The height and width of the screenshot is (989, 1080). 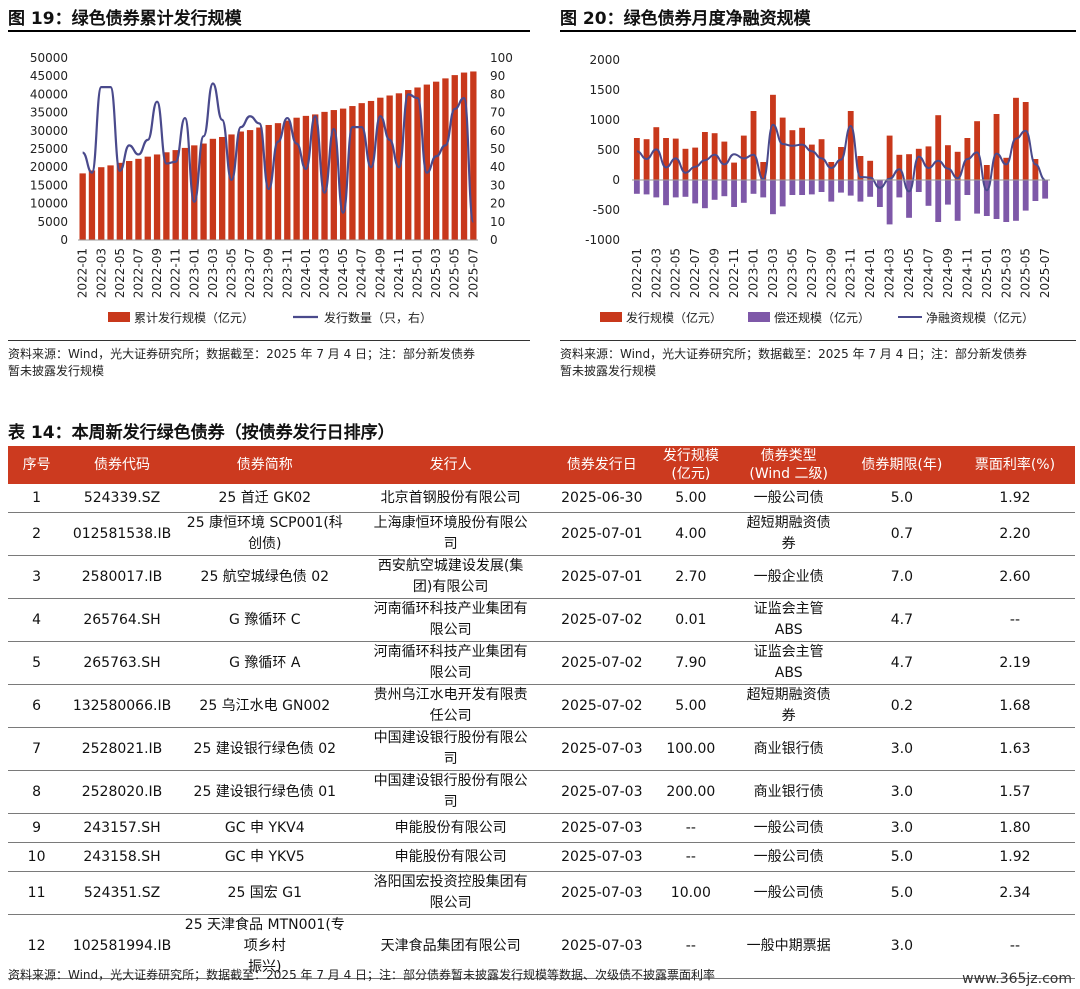 What do you see at coordinates (122, 498) in the screenshot?
I see `table-cell: 524339.SZ` at bounding box center [122, 498].